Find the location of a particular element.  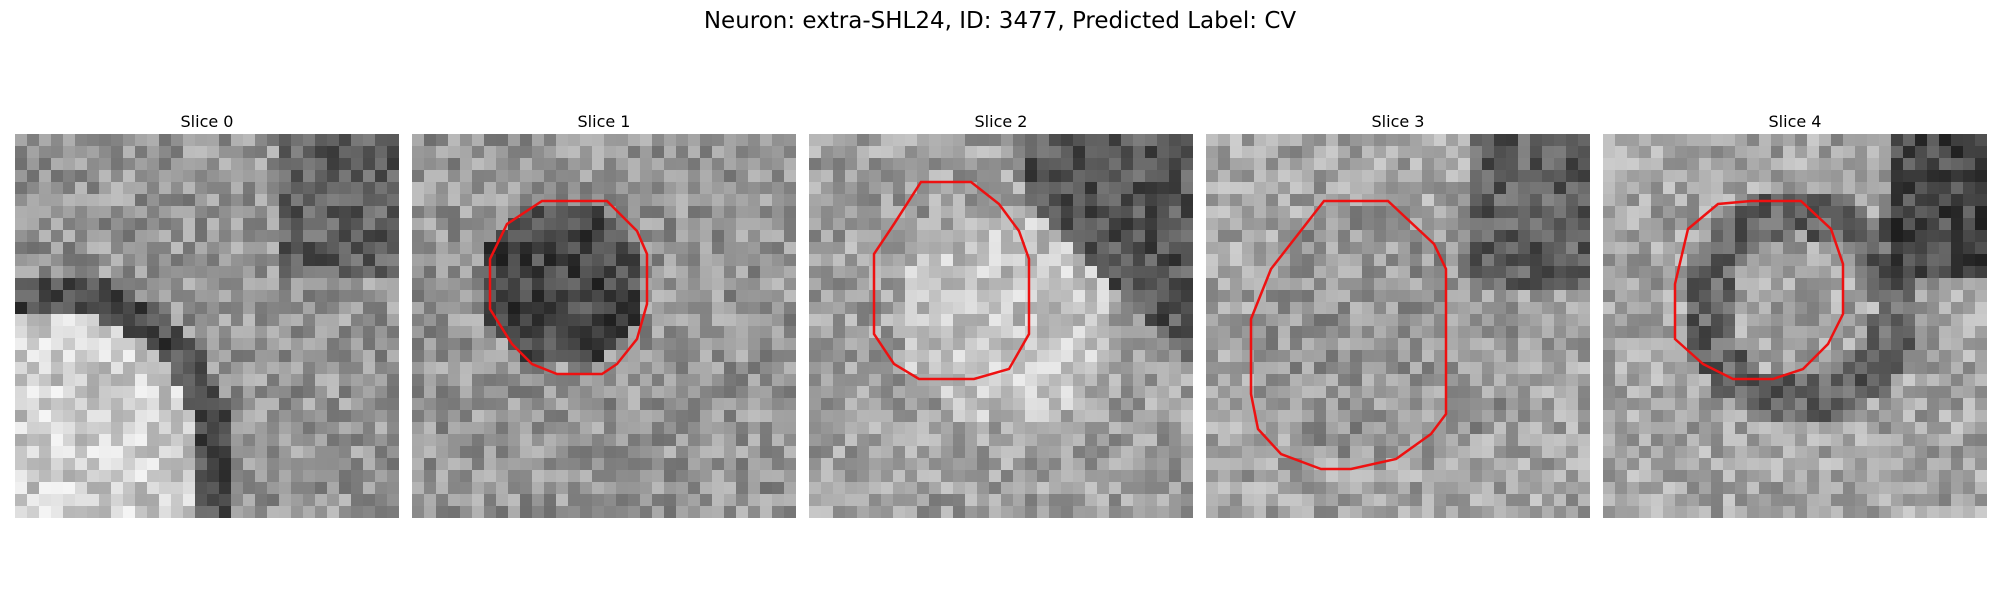

slice-1-image is located at coordinates (604, 326).